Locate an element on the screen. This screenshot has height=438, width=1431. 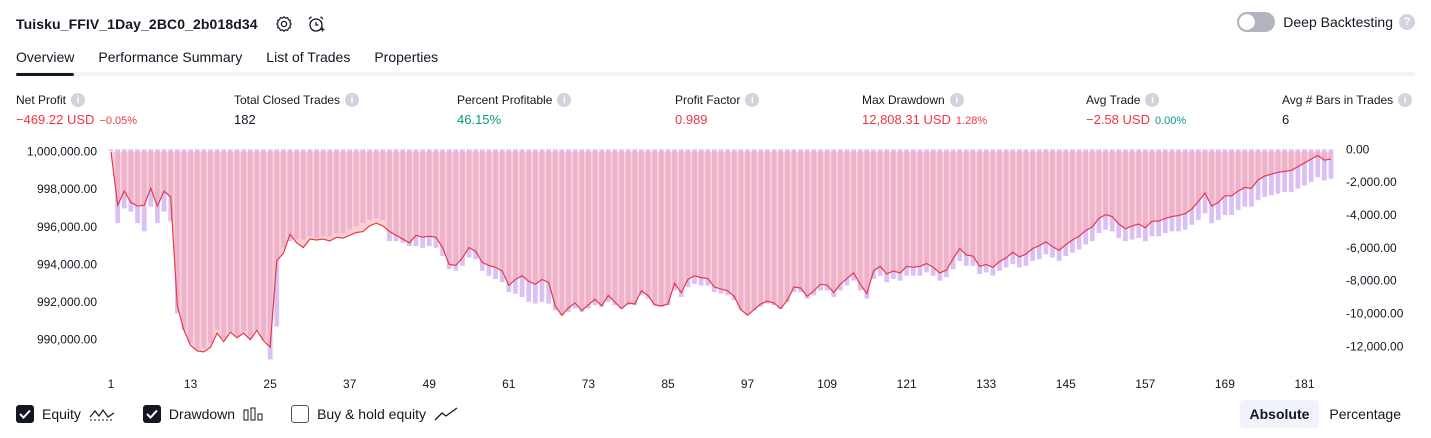
x-axis-tick: 85 is located at coordinates (668, 384).